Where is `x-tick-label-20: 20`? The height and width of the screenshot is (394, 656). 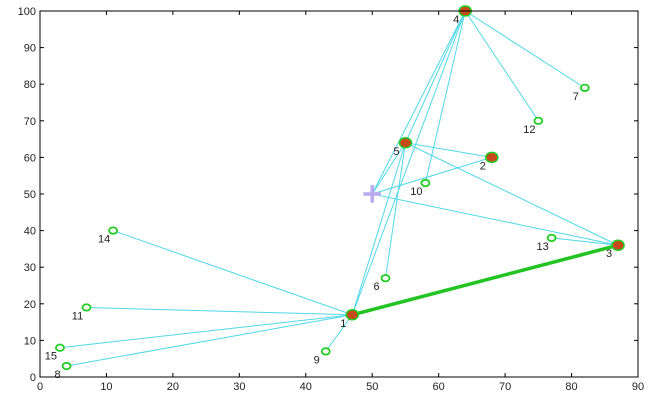
x-tick-label-20: 20 is located at coordinates (173, 387).